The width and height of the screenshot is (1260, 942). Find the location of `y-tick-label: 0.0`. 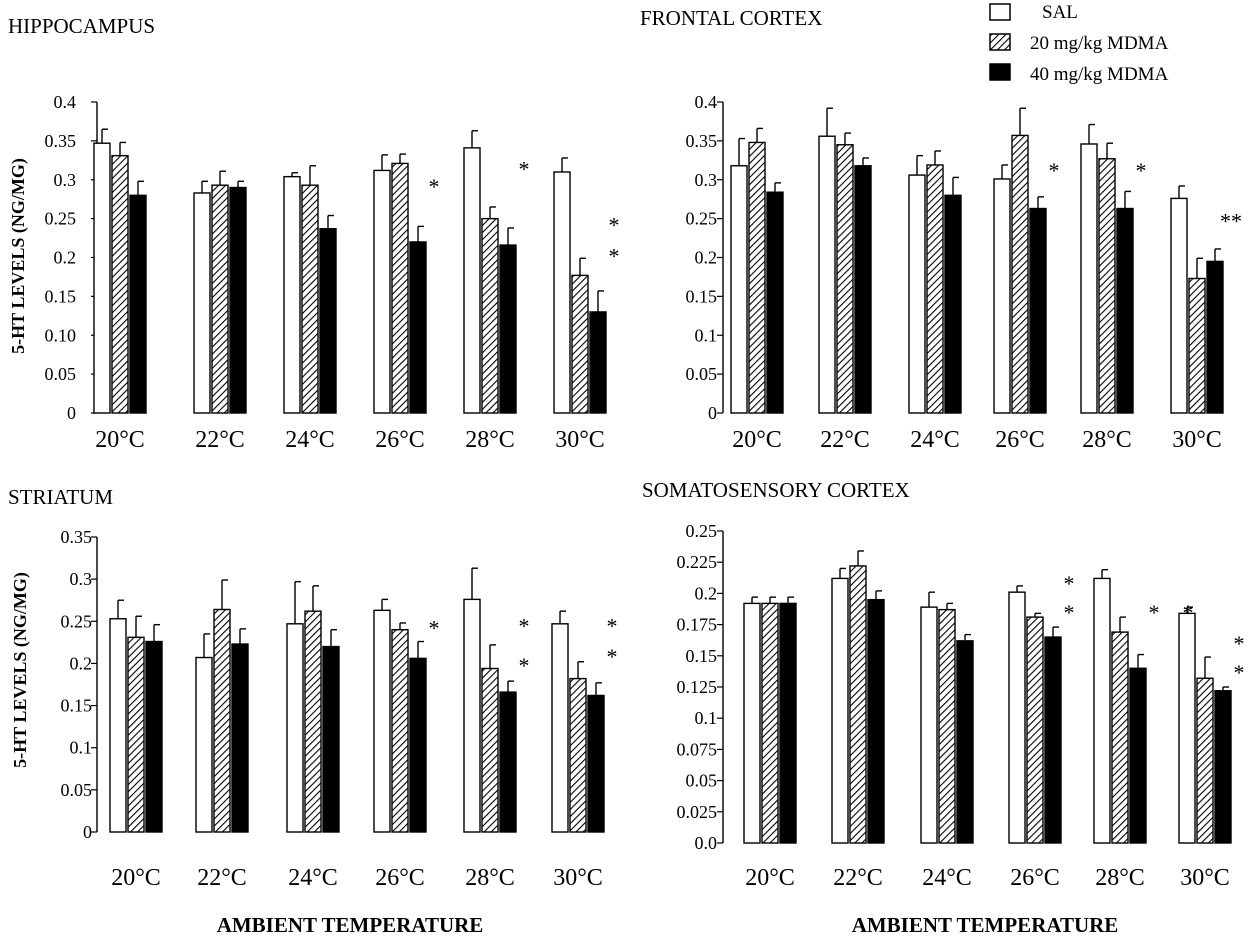

y-tick-label: 0.0 is located at coordinates (706, 843).